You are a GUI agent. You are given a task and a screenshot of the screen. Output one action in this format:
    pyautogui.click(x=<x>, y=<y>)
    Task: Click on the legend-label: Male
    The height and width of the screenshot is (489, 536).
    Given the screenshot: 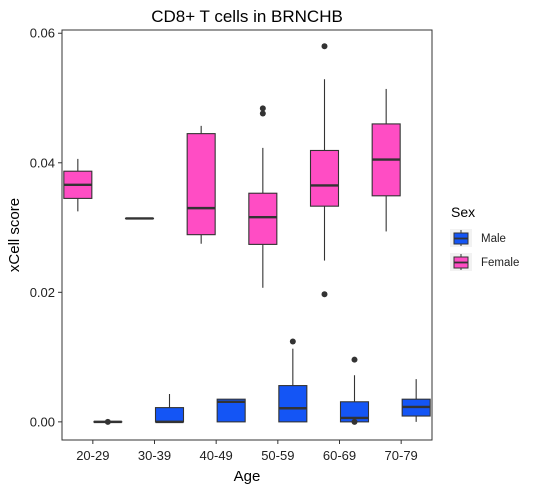 What is the action you would take?
    pyautogui.click(x=493, y=239)
    